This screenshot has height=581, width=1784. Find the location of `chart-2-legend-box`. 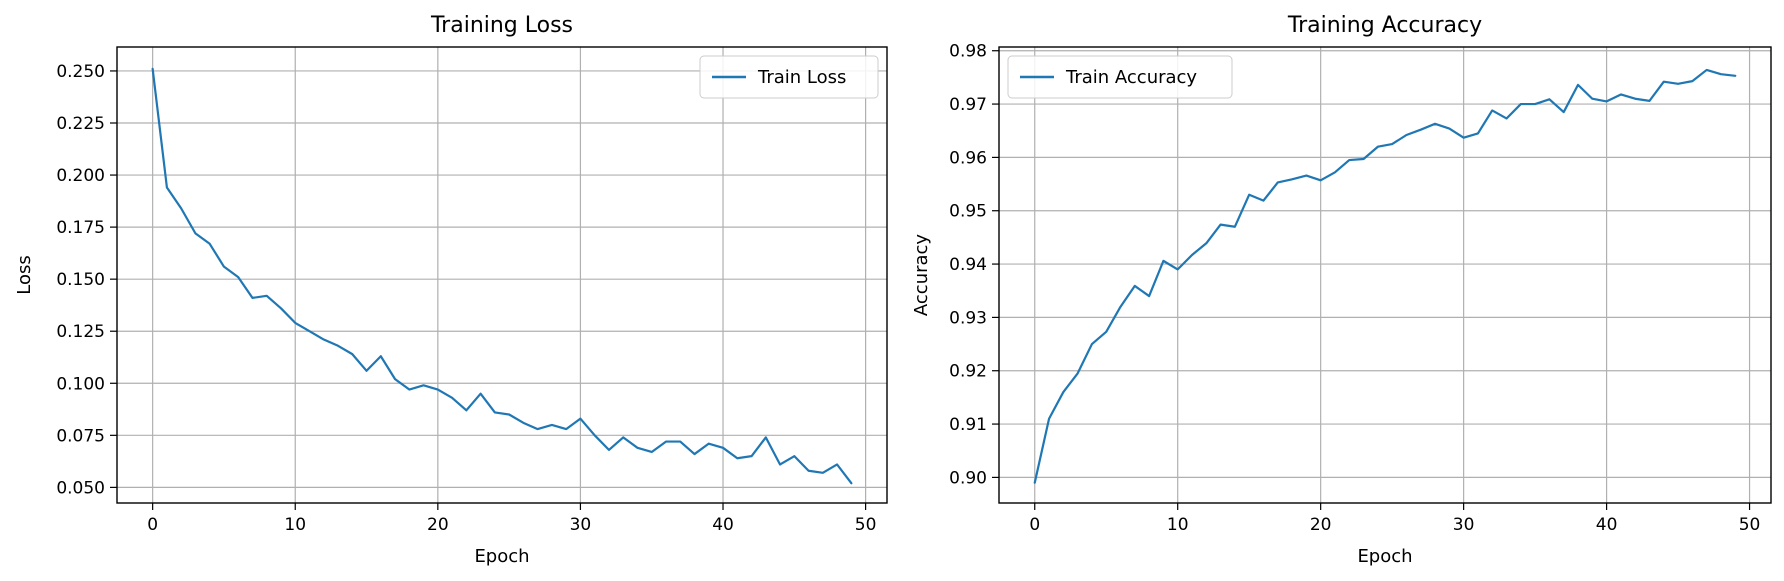

chart-2-legend-box is located at coordinates (1120, 77).